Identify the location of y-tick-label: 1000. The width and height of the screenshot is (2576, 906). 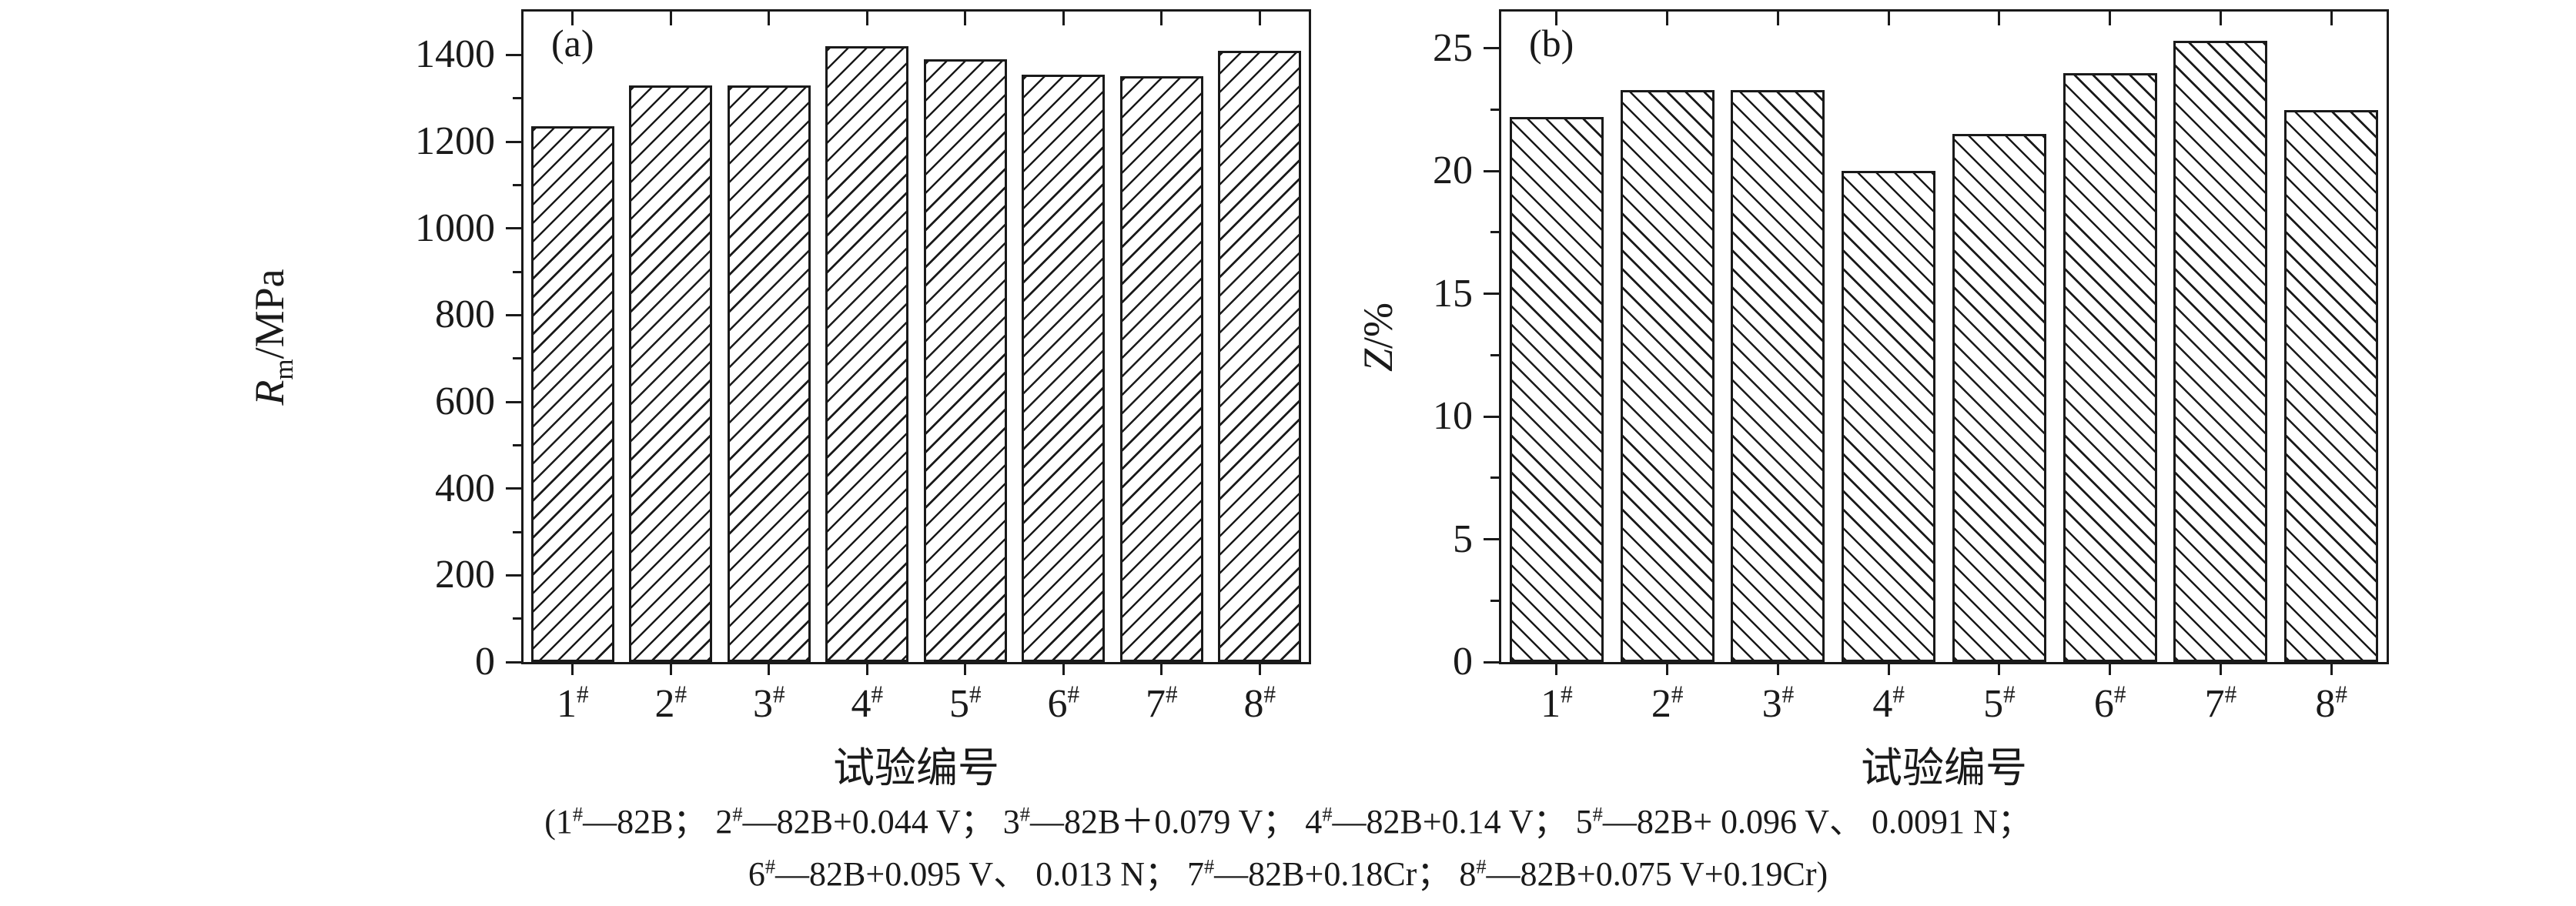
(455, 228).